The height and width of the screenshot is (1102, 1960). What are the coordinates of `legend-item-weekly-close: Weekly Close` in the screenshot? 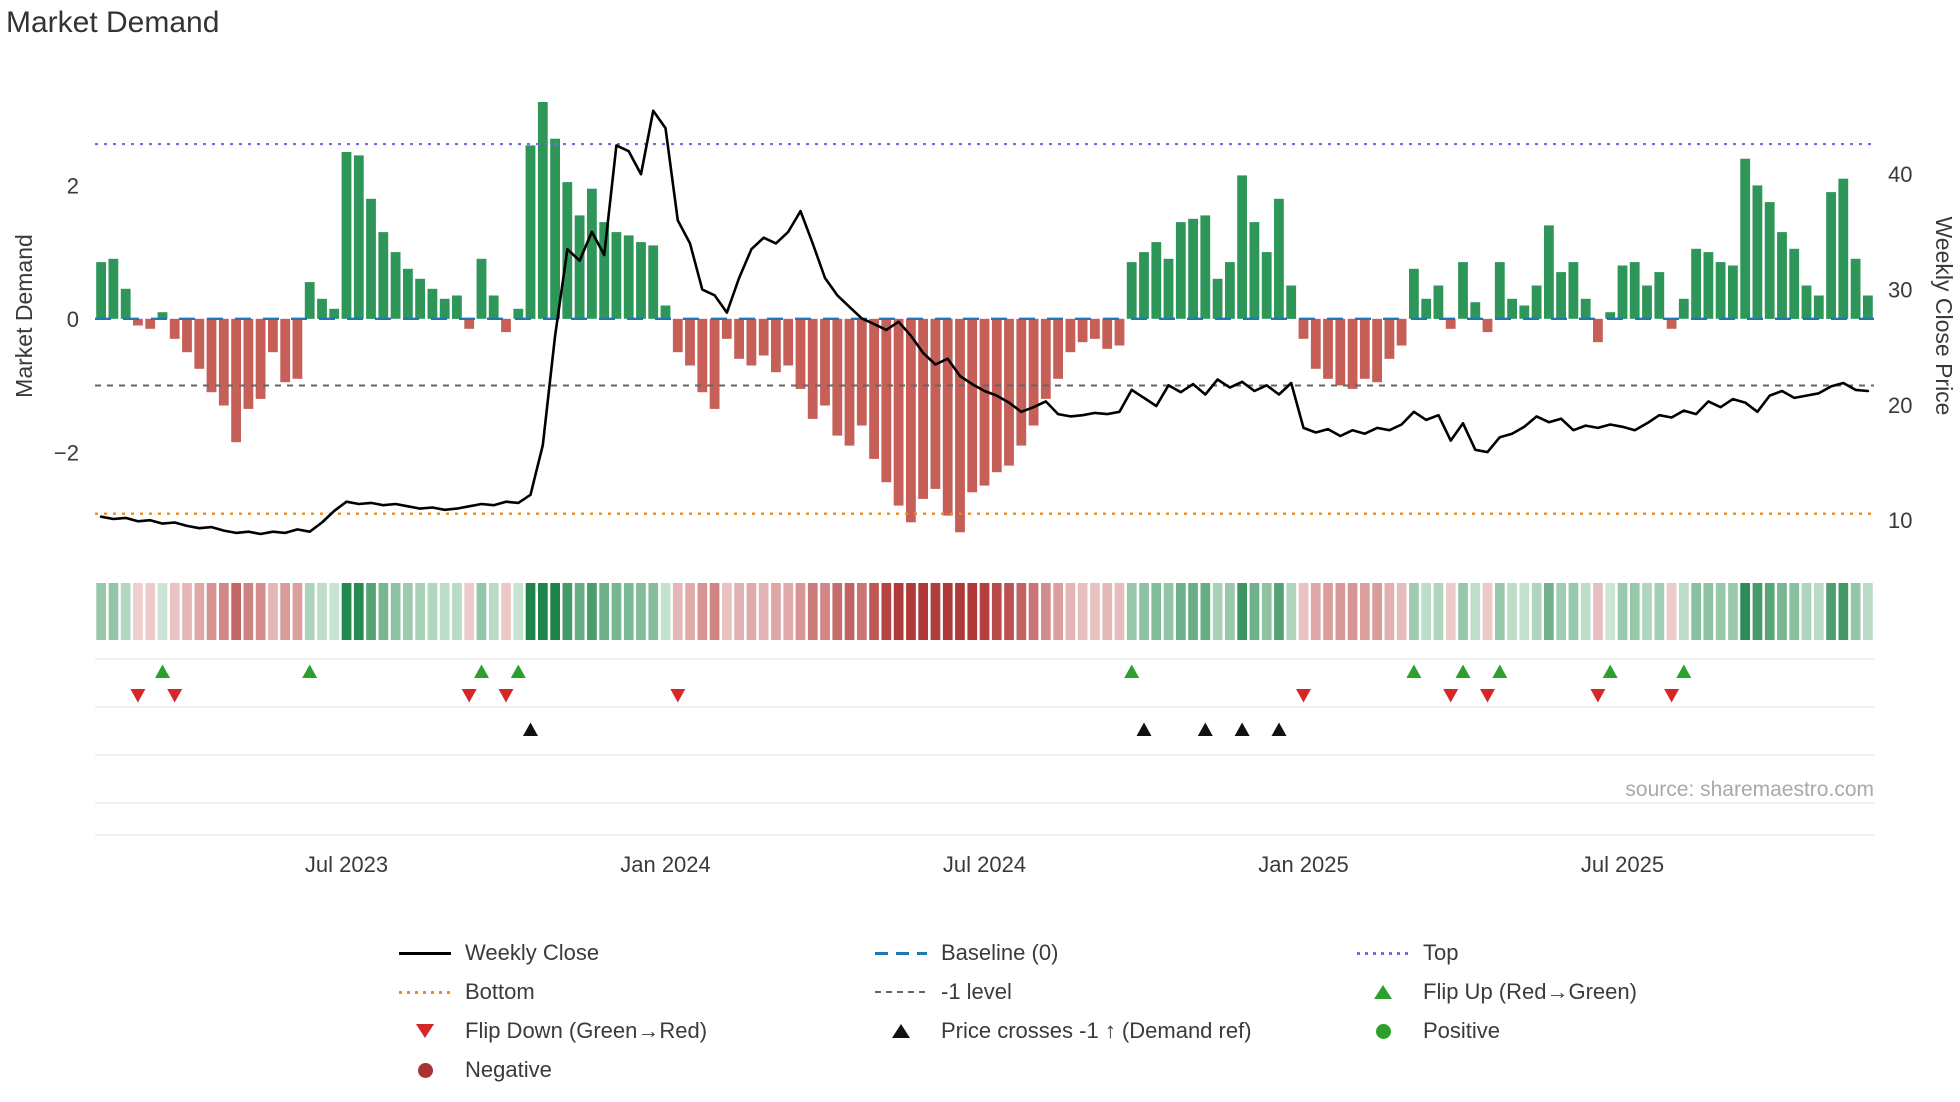 It's located at (553, 953).